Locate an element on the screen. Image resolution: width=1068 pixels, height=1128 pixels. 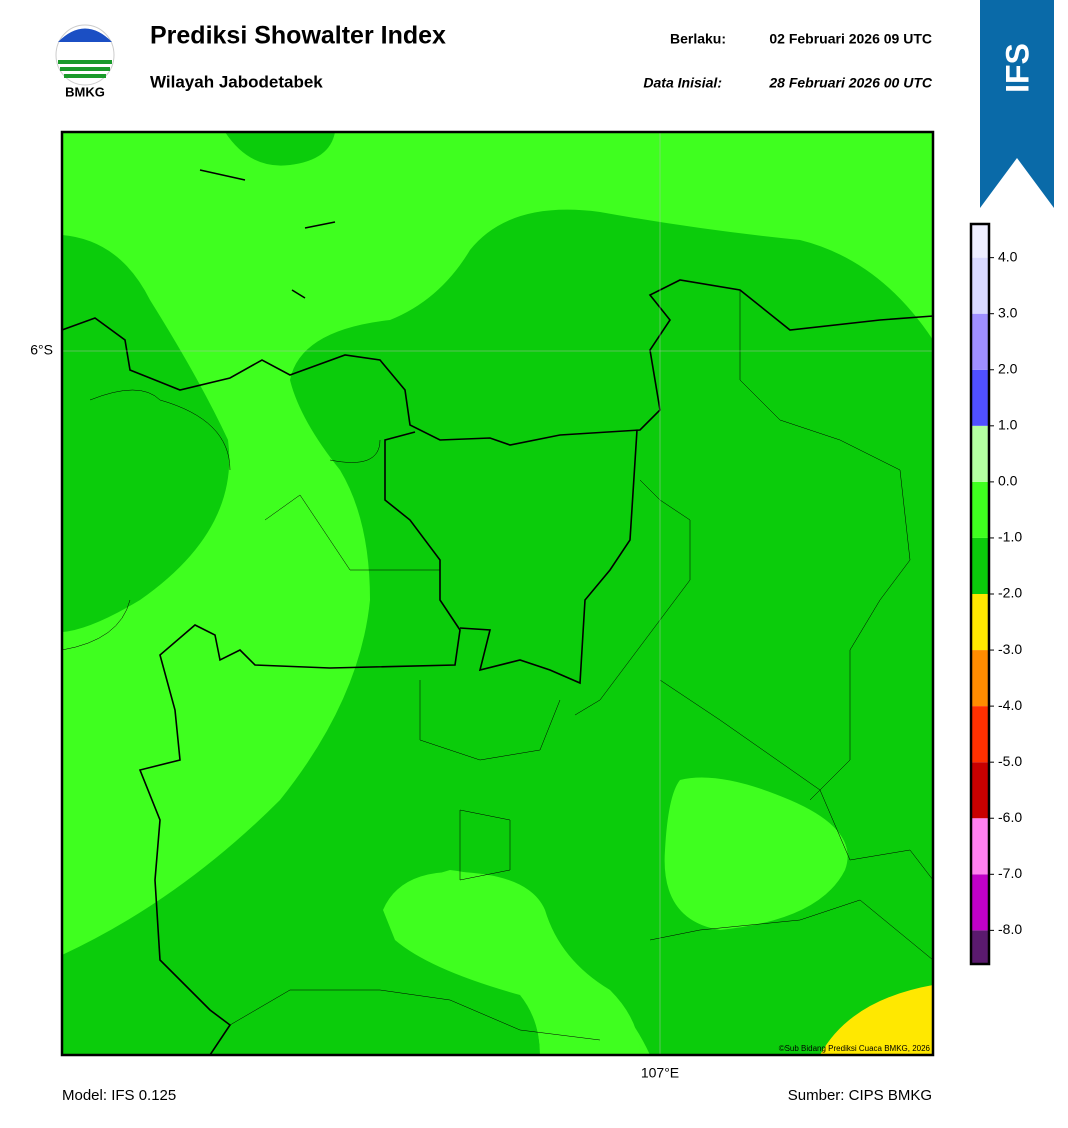
colorbar-tick-label: -4.0 is located at coordinates (1010, 705).